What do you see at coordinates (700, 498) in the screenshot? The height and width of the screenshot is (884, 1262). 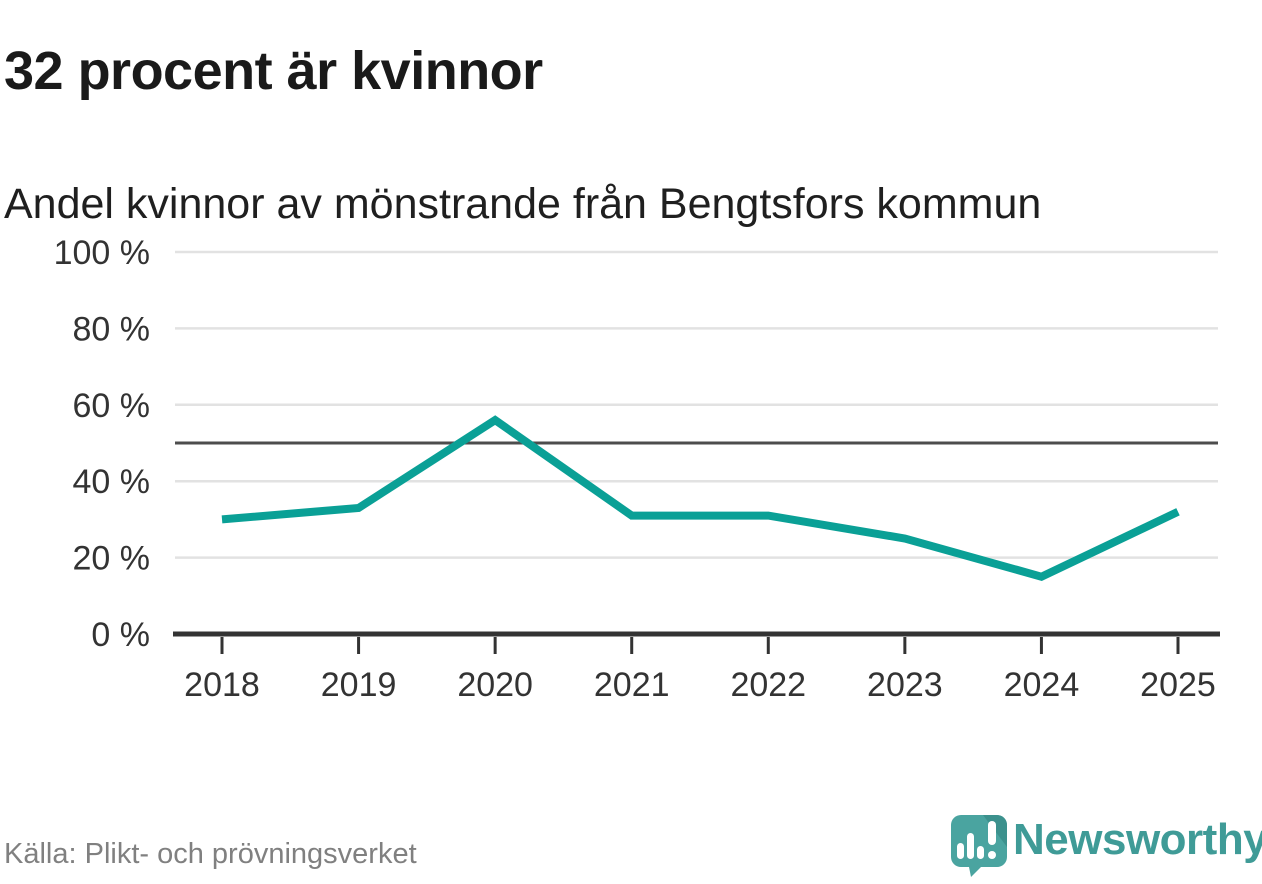 I see `data-line` at bounding box center [700, 498].